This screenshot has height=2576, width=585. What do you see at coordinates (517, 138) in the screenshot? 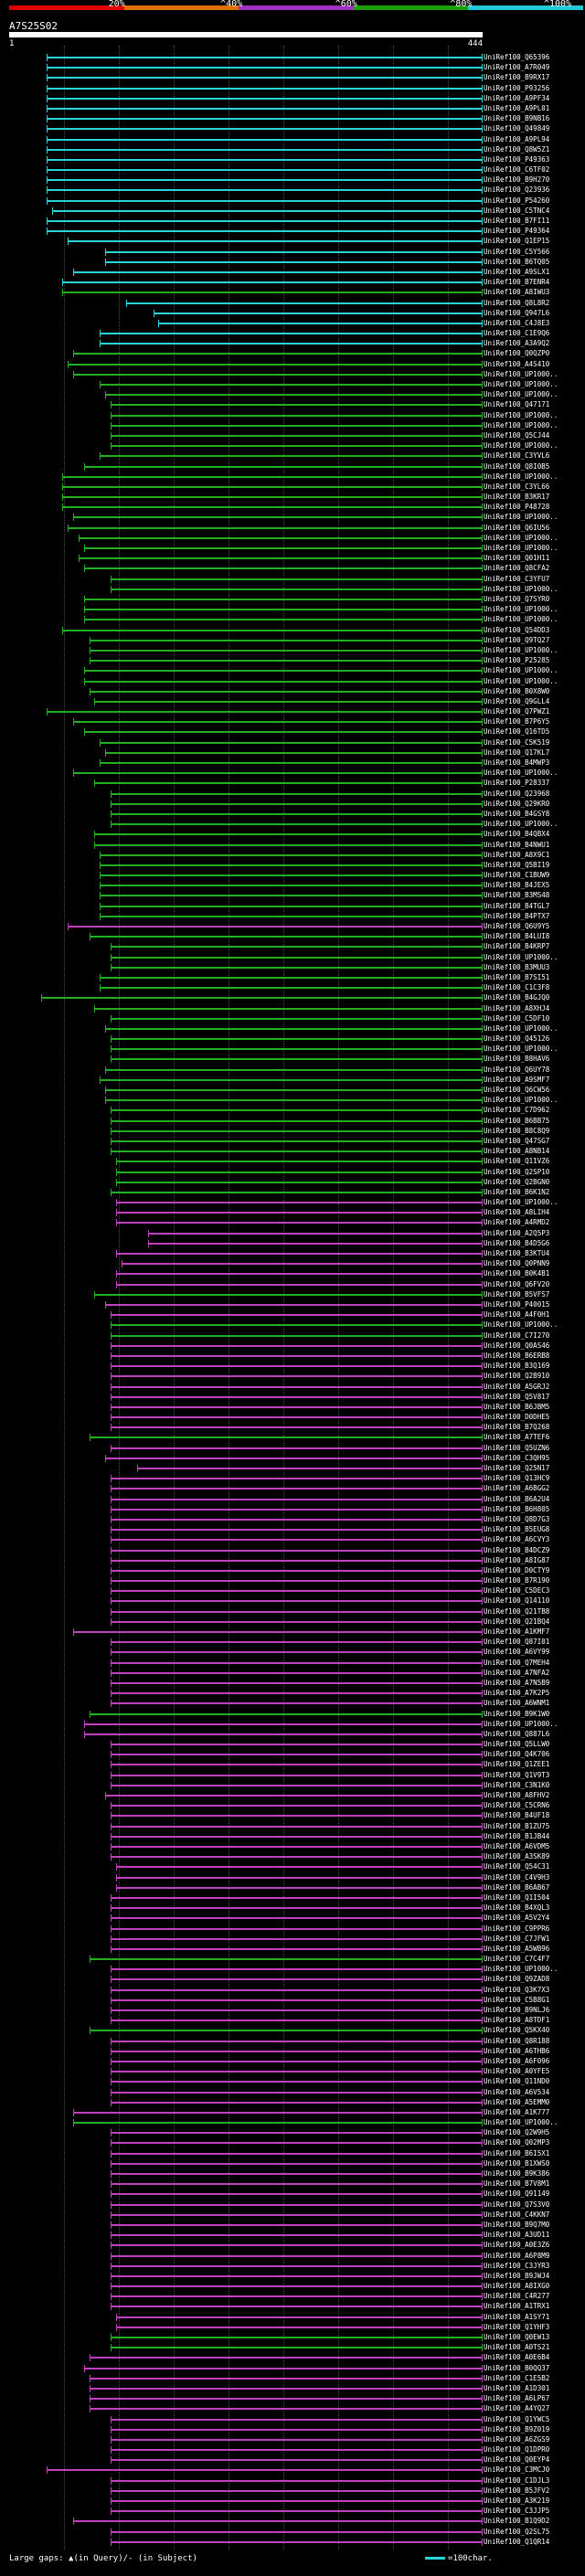
I see `hit-link: UniRef100_A9PL94` at bounding box center [517, 138].